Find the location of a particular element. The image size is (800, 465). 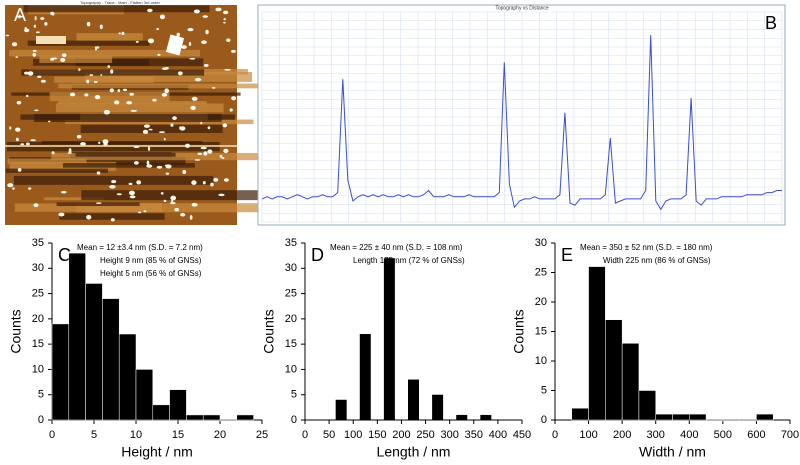

x-tick-label: 200 is located at coordinates (401, 435).